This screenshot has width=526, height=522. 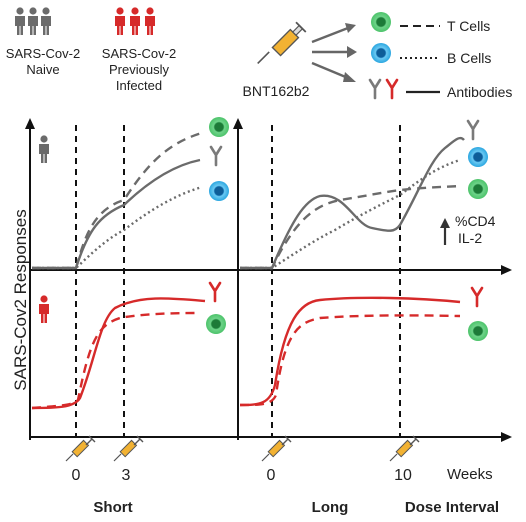 What do you see at coordinates (469, 58) in the screenshot?
I see `legend-b-cells-label: B Cells` at bounding box center [469, 58].